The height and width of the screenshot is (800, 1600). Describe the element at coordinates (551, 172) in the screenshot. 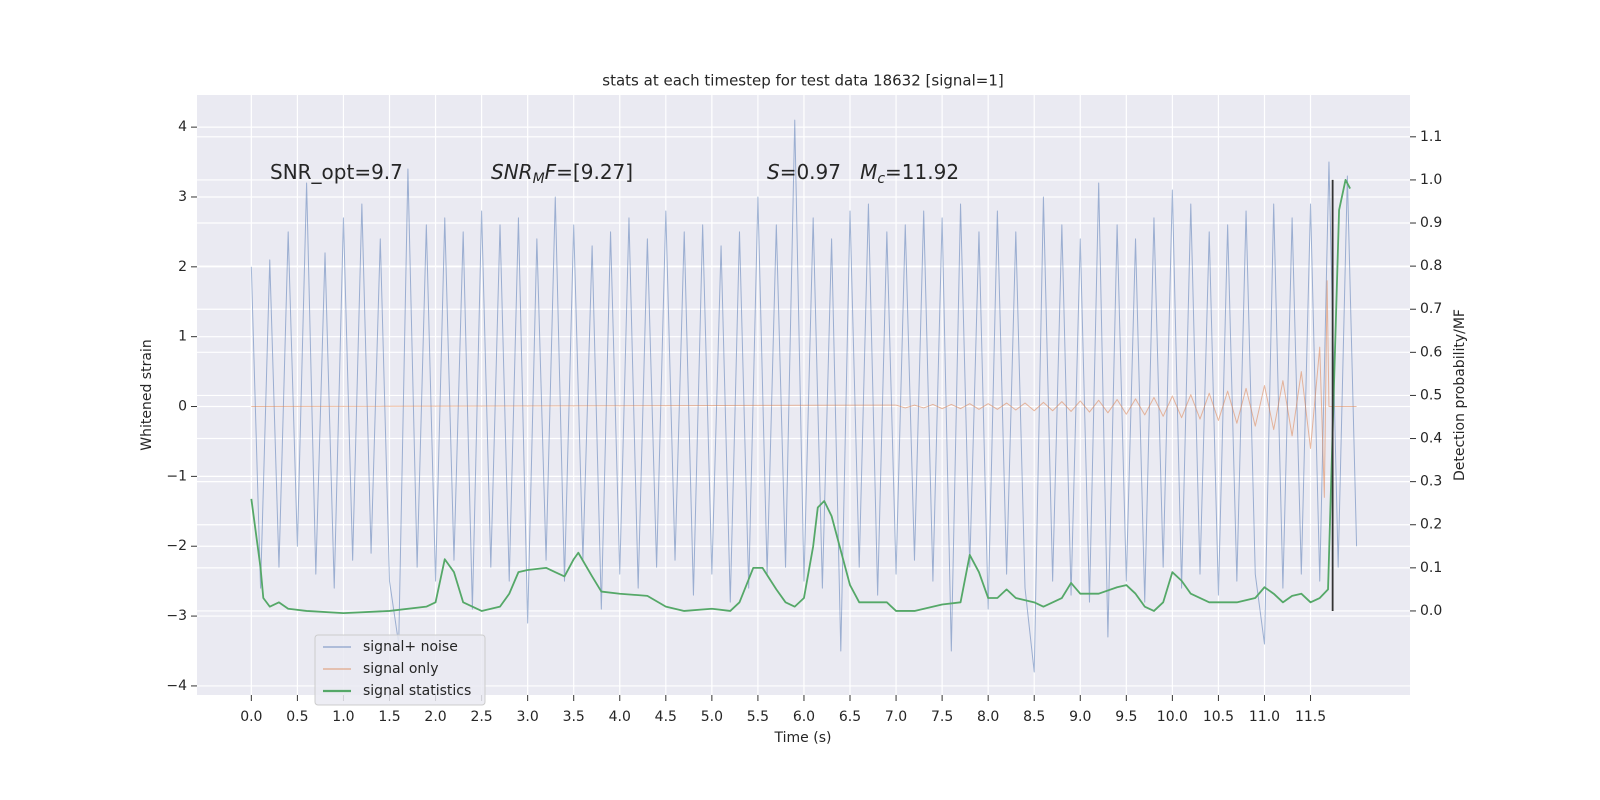

I see `annotation-part: F` at that location.